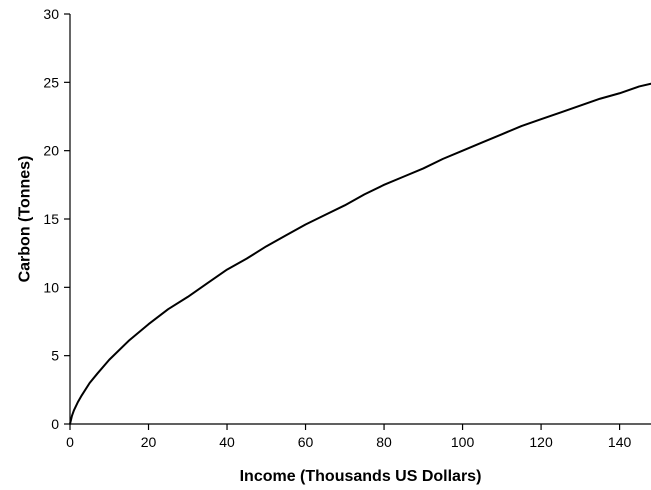 This screenshot has width=651, height=490. What do you see at coordinates (55, 424) in the screenshot?
I see `y-tick-label: 0` at bounding box center [55, 424].